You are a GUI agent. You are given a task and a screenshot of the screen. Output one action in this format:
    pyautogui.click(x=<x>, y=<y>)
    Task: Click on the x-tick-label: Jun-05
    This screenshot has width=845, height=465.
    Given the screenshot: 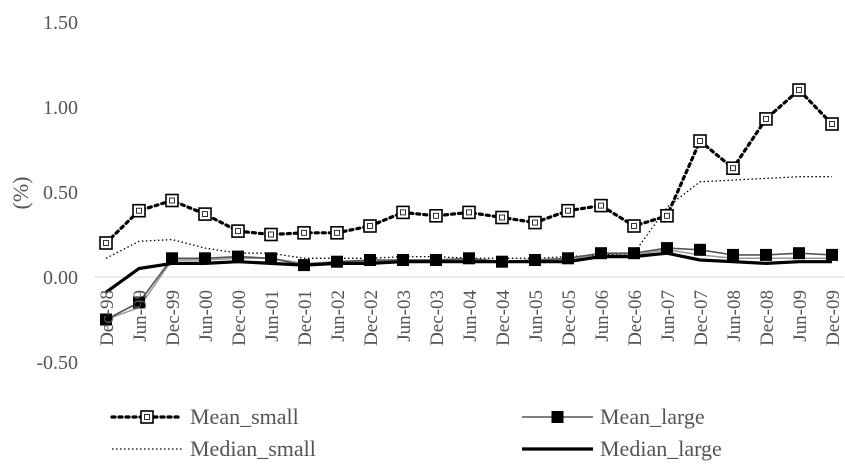 What is the action you would take?
    pyautogui.click(x=536, y=316)
    